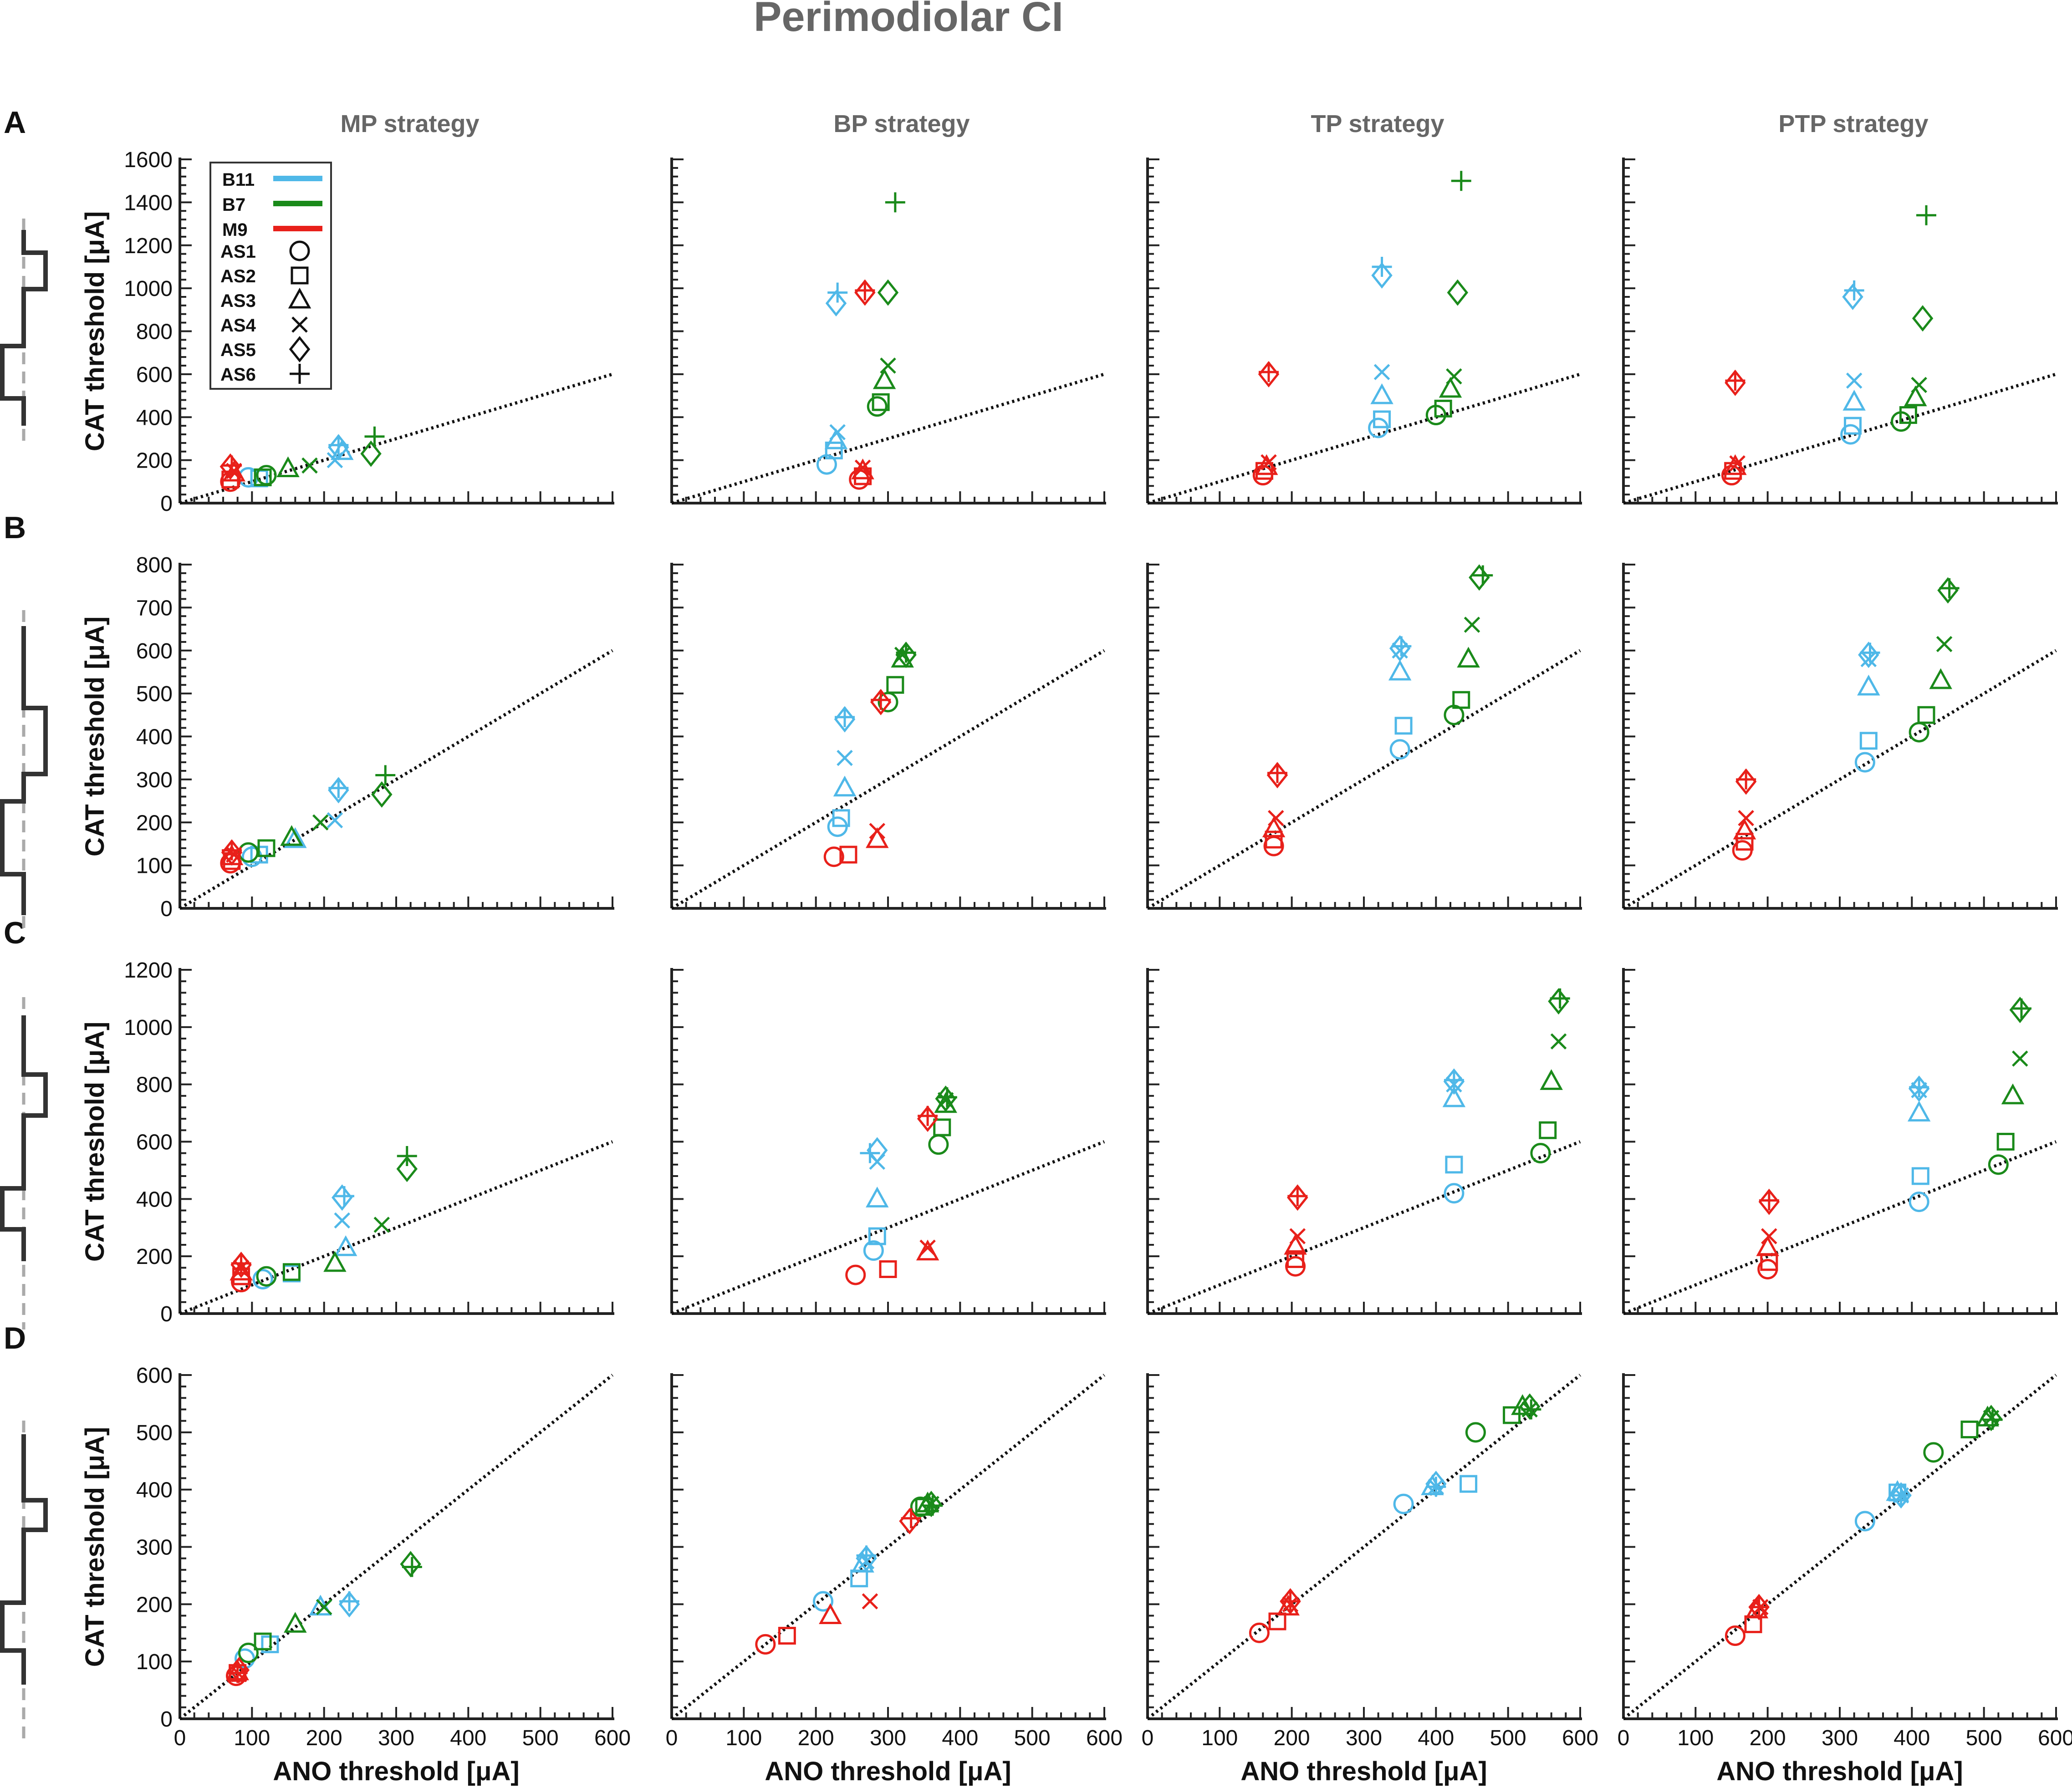 The image size is (2072, 1788). What do you see at coordinates (300, 350) in the screenshot?
I see `legend-marker-diamond` at bounding box center [300, 350].